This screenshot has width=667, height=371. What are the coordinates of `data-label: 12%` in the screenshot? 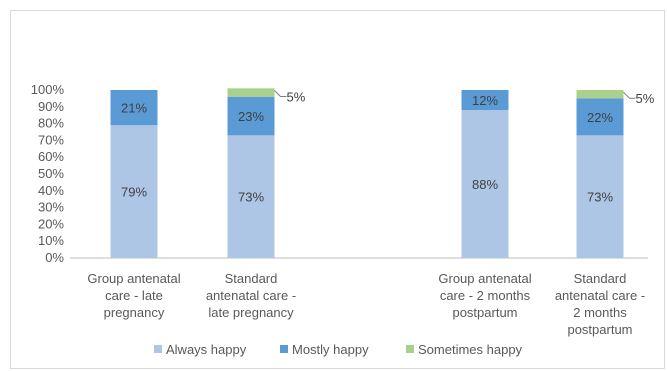 It's located at (485, 100).